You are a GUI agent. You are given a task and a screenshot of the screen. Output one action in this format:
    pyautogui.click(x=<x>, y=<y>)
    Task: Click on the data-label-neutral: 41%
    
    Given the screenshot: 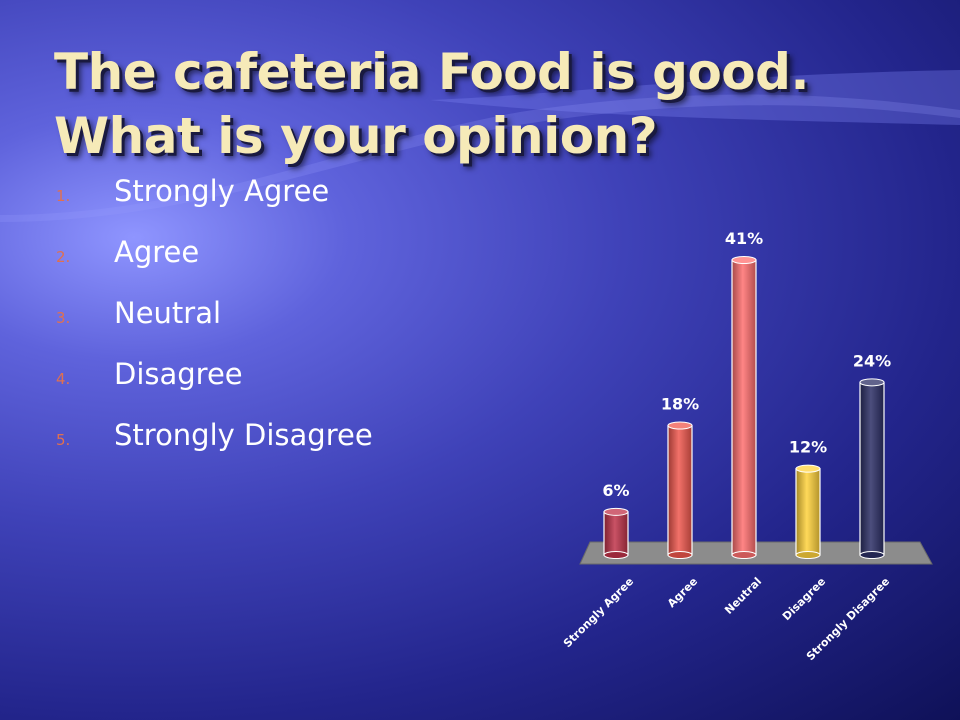 What is the action you would take?
    pyautogui.click(x=744, y=238)
    